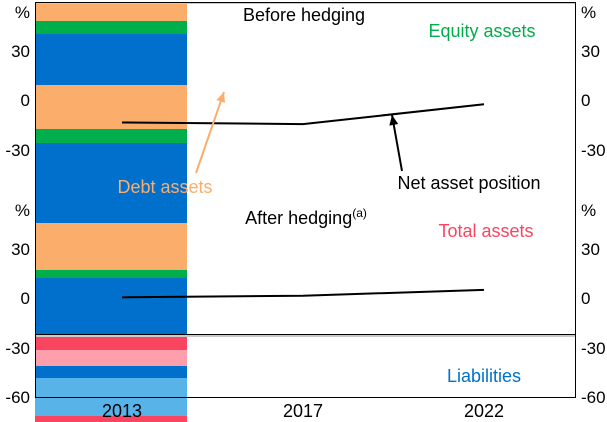 The width and height of the screenshot is (607, 422). What do you see at coordinates (299, 218) in the screenshot?
I see `panel-title-after-text: After hedging` at bounding box center [299, 218].